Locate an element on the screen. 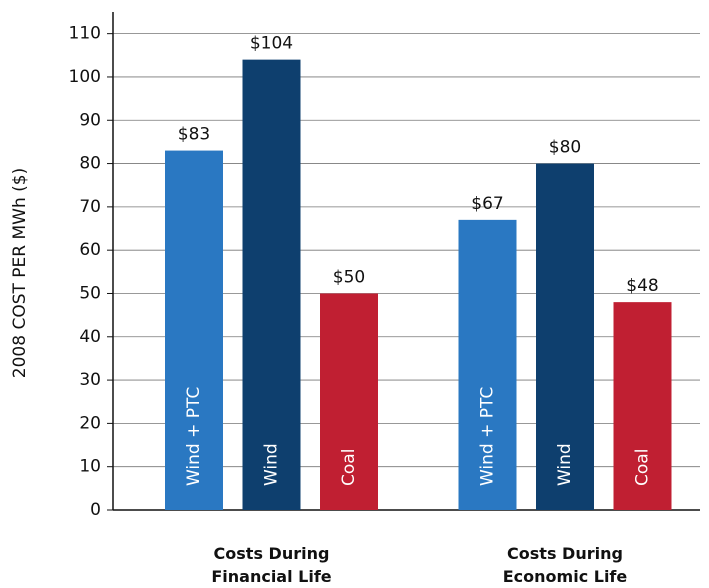 Image resolution: width=709 pixels, height=588 pixels. value-label: $104 is located at coordinates (271, 44).